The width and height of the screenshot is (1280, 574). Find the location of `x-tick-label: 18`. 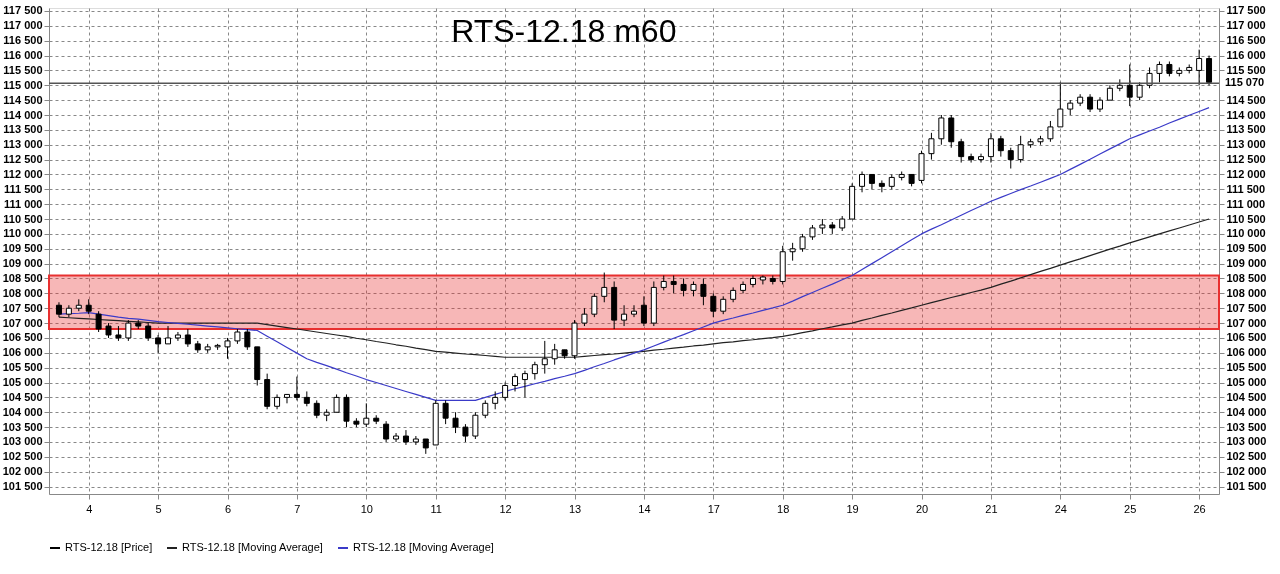

x-tick-label: 18 is located at coordinates (783, 508).